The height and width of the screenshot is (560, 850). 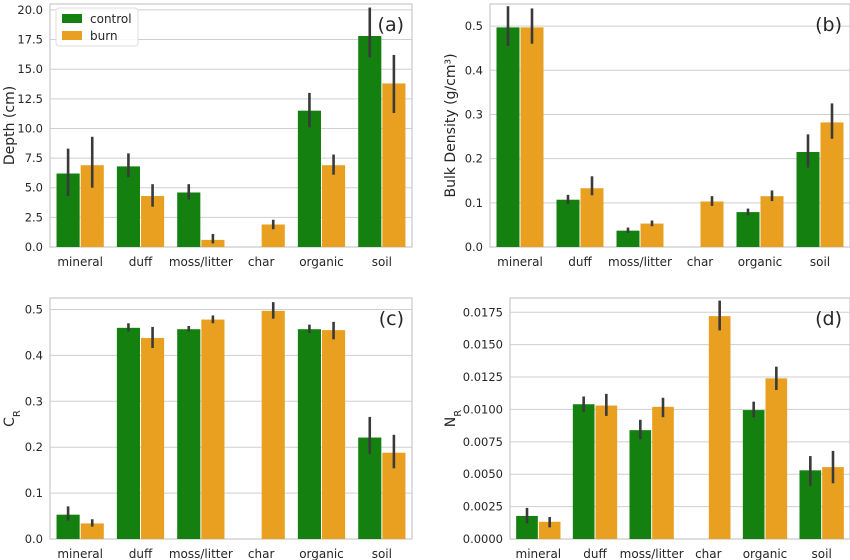 What do you see at coordinates (104, 36) in the screenshot?
I see `legend-label-burn: burn` at bounding box center [104, 36].